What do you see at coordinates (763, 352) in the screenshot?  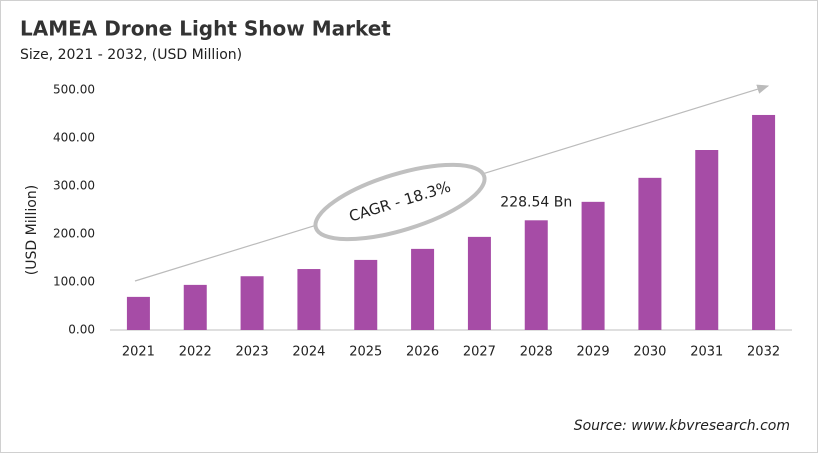 I see `x-tick-label: 2032` at bounding box center [763, 352].